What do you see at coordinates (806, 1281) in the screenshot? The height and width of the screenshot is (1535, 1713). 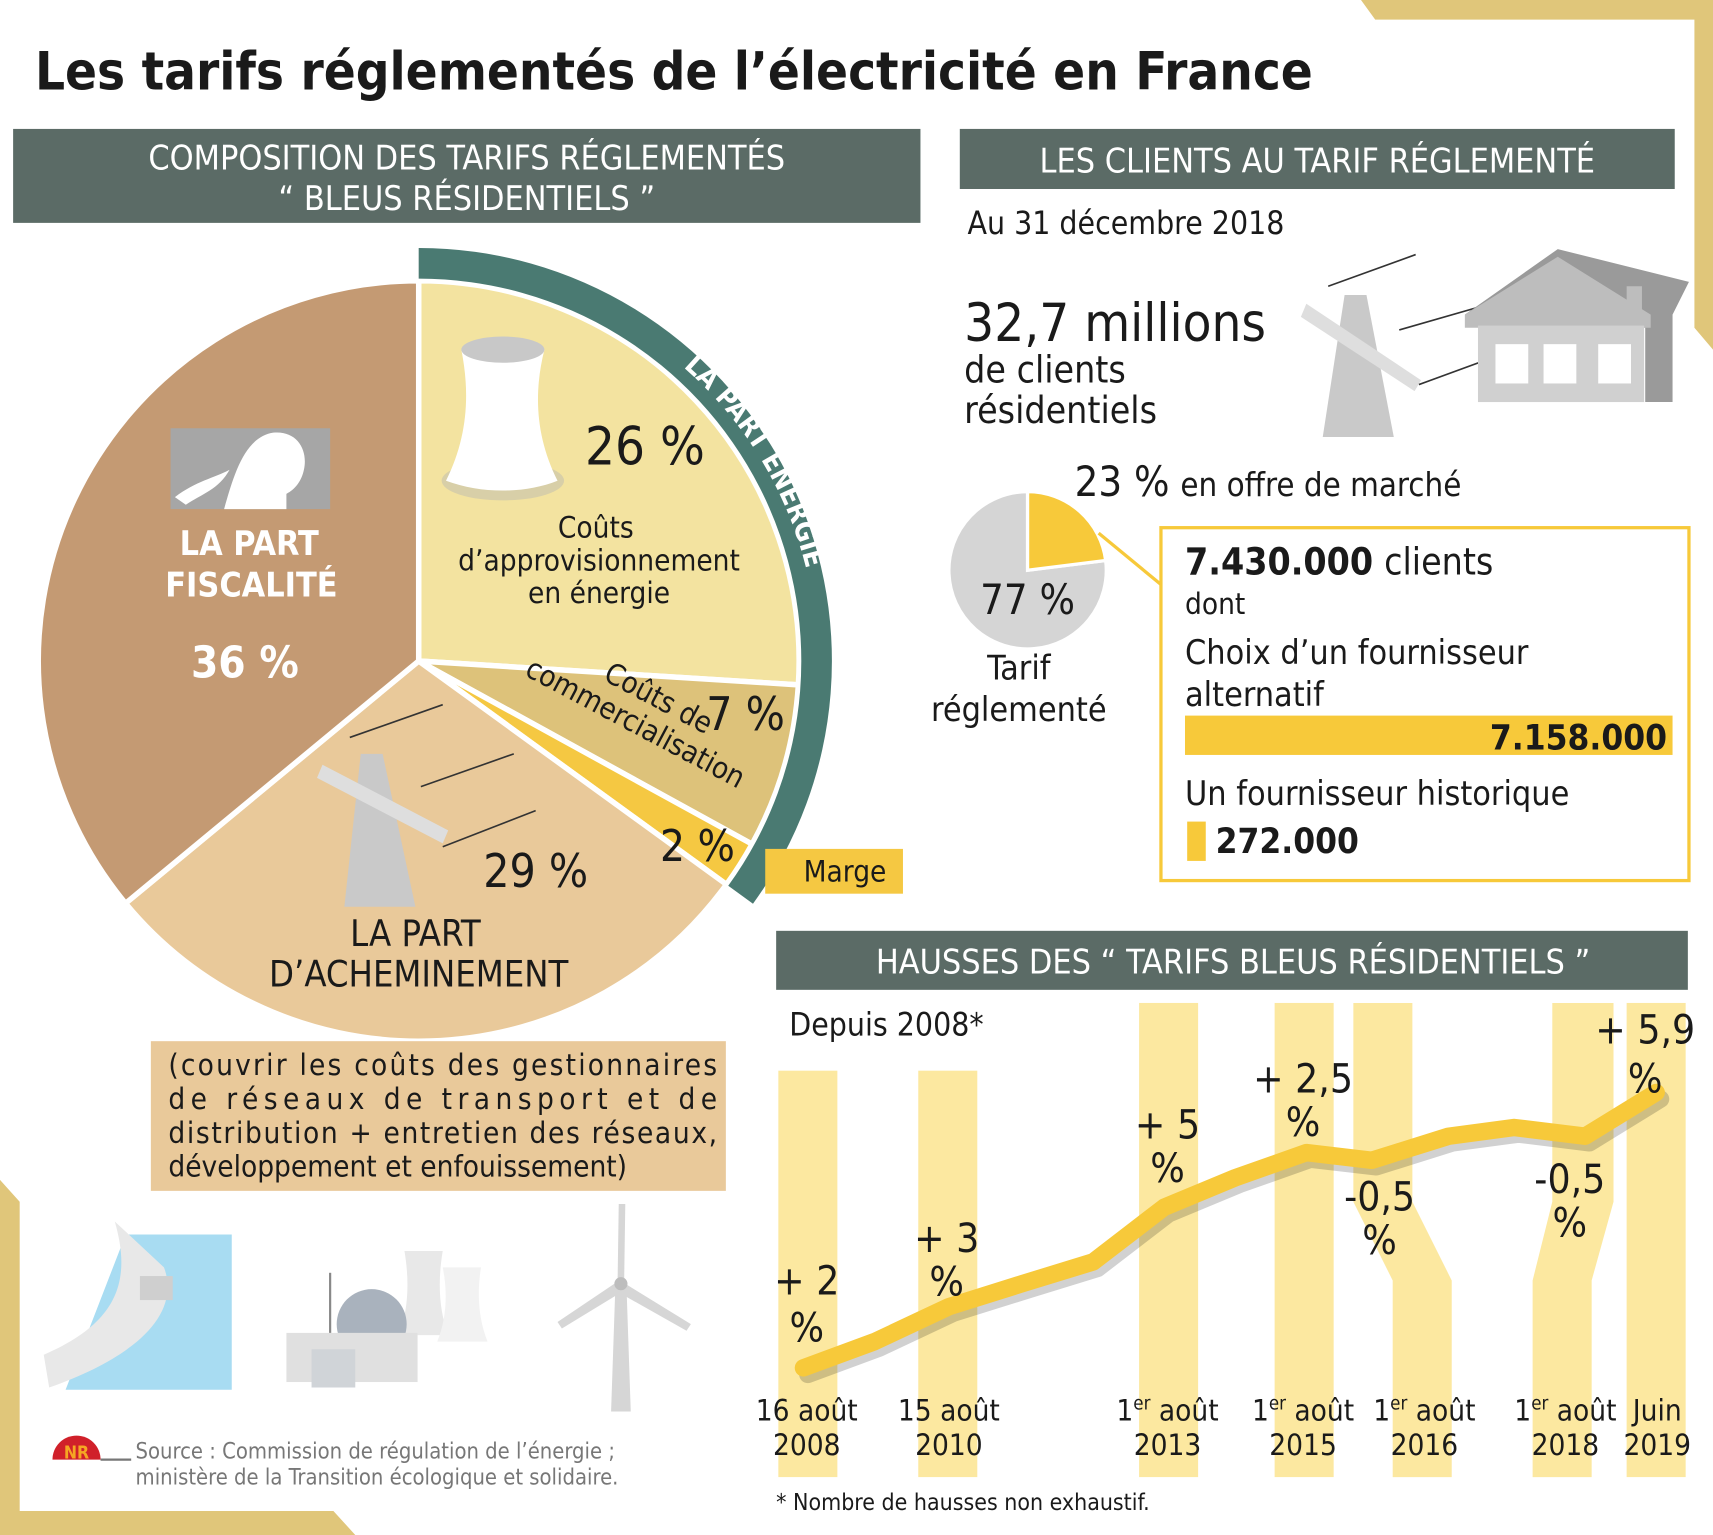 I see `event-label-value: + 2` at bounding box center [806, 1281].